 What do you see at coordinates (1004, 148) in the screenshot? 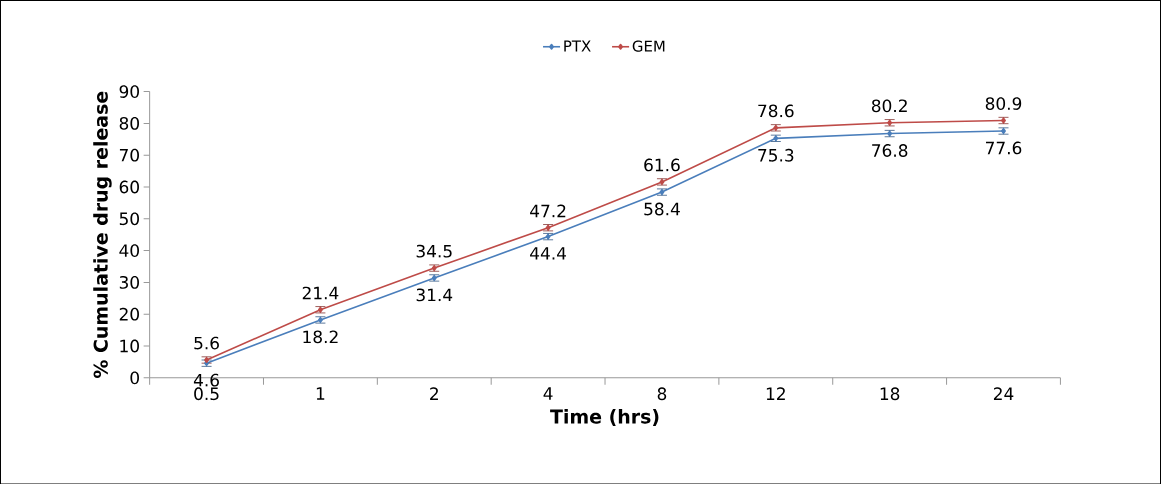
I see `data-label: 77.6` at bounding box center [1004, 148].